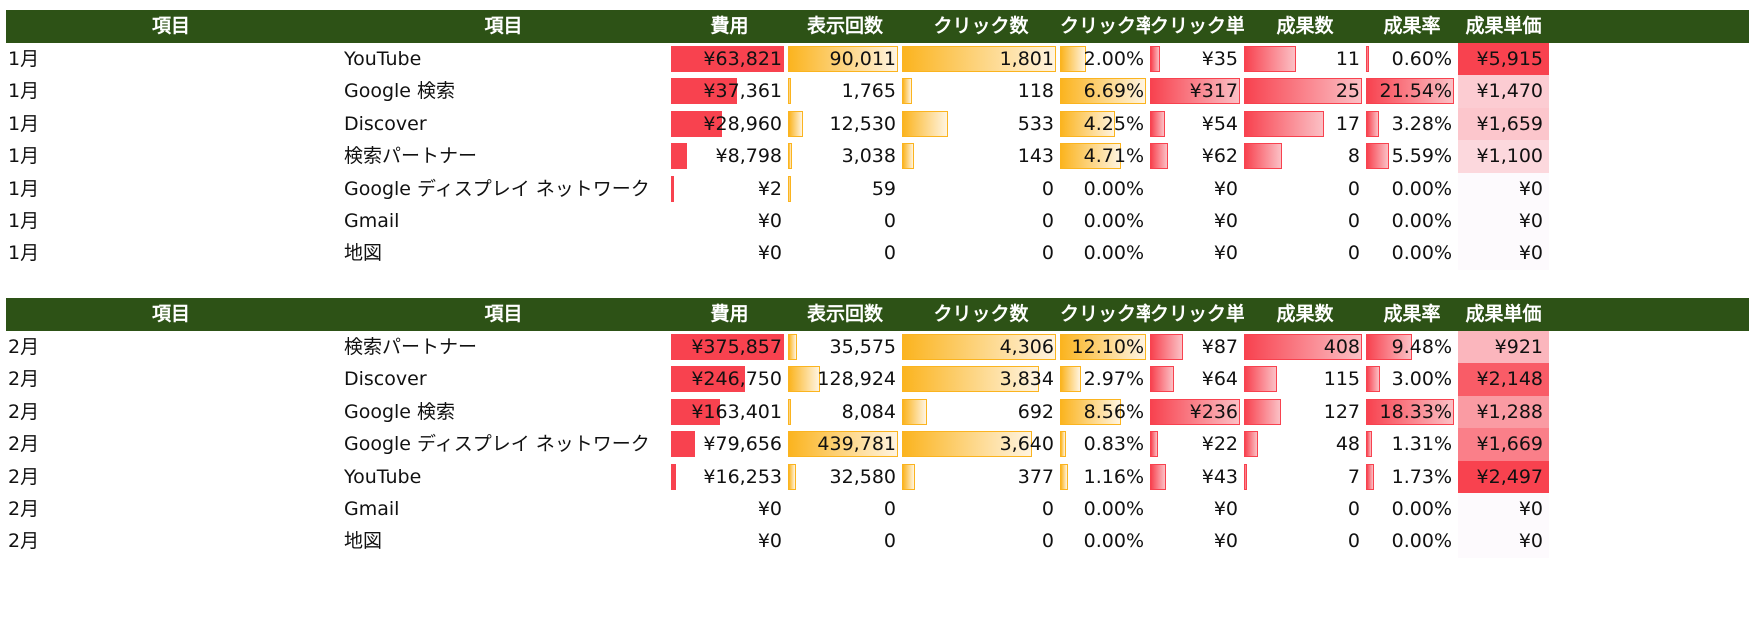 This screenshot has width=1755, height=633. I want to click on cpc-cell: ¥64, so click(1197, 379).